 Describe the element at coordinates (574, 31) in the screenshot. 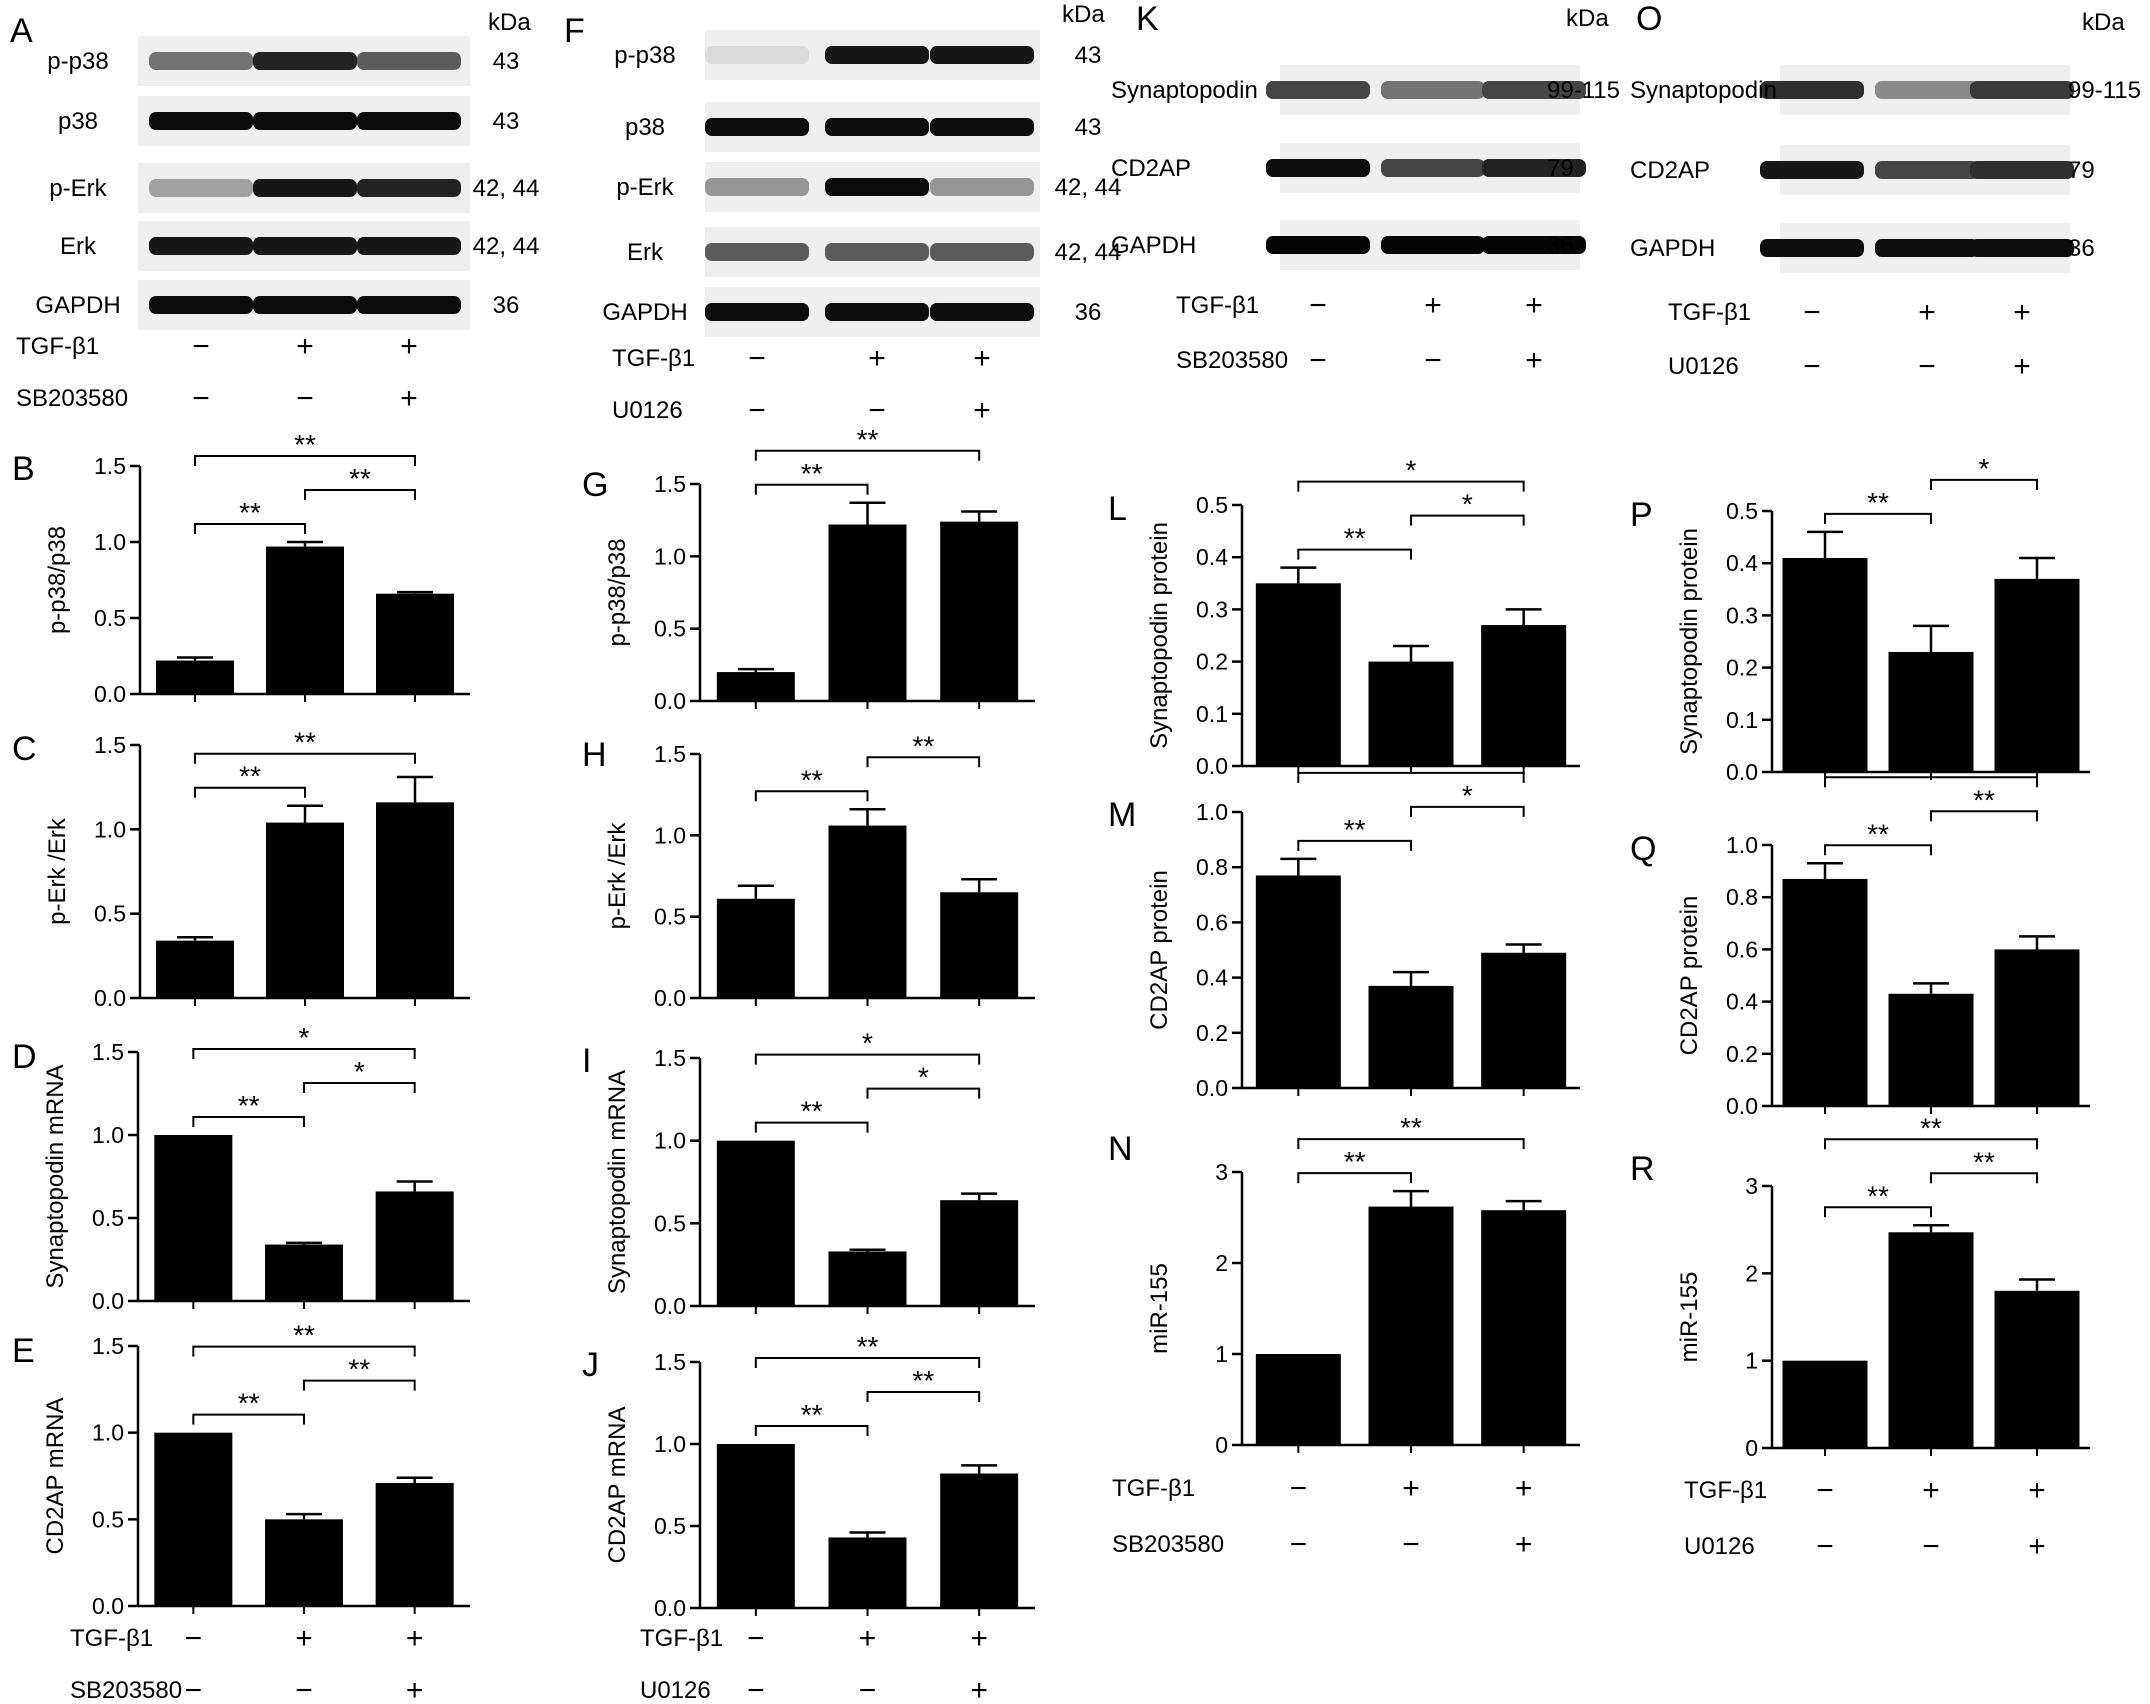

I see `panel-letter: F` at that location.